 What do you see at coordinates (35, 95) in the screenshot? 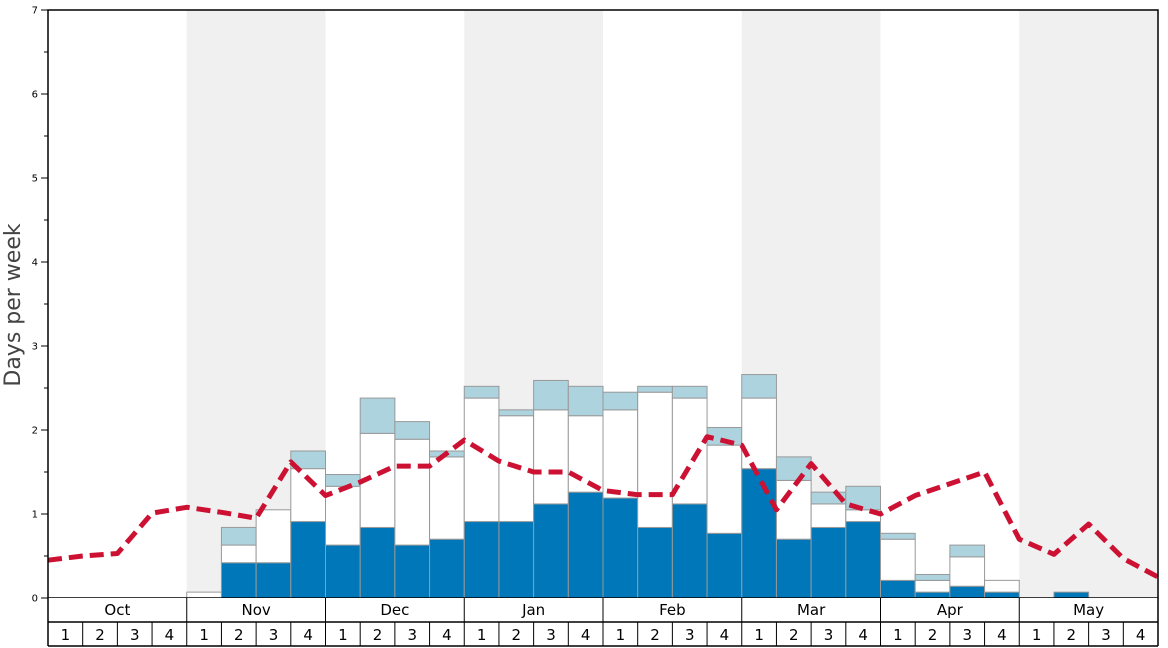
I see `y-tick-label-6: 6` at bounding box center [35, 95].